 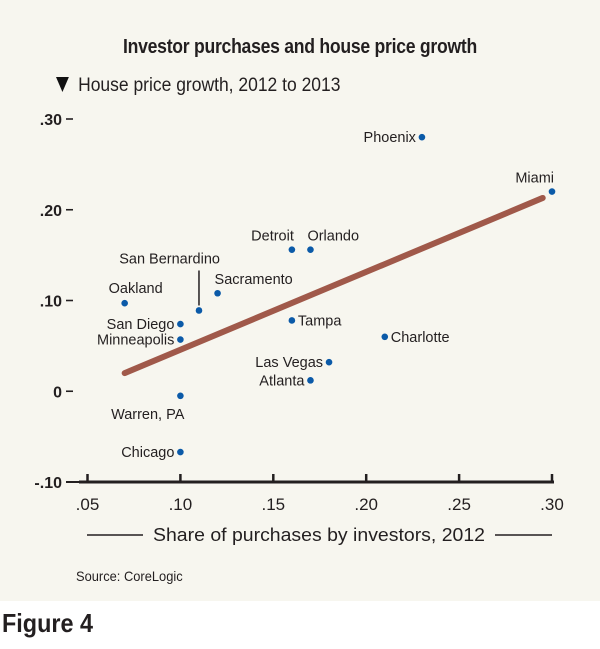 I want to click on point-label: Orlando, so click(x=333, y=237).